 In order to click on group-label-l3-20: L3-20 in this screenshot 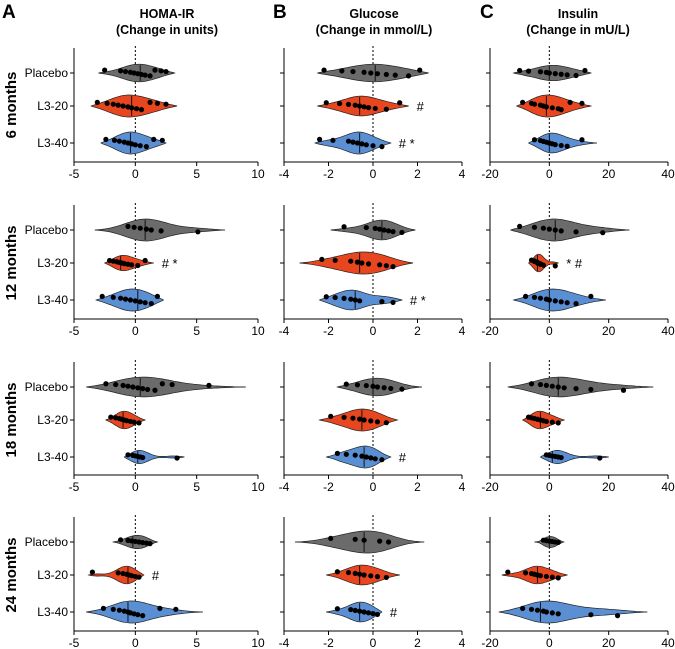, I will do `click(52, 420)`.